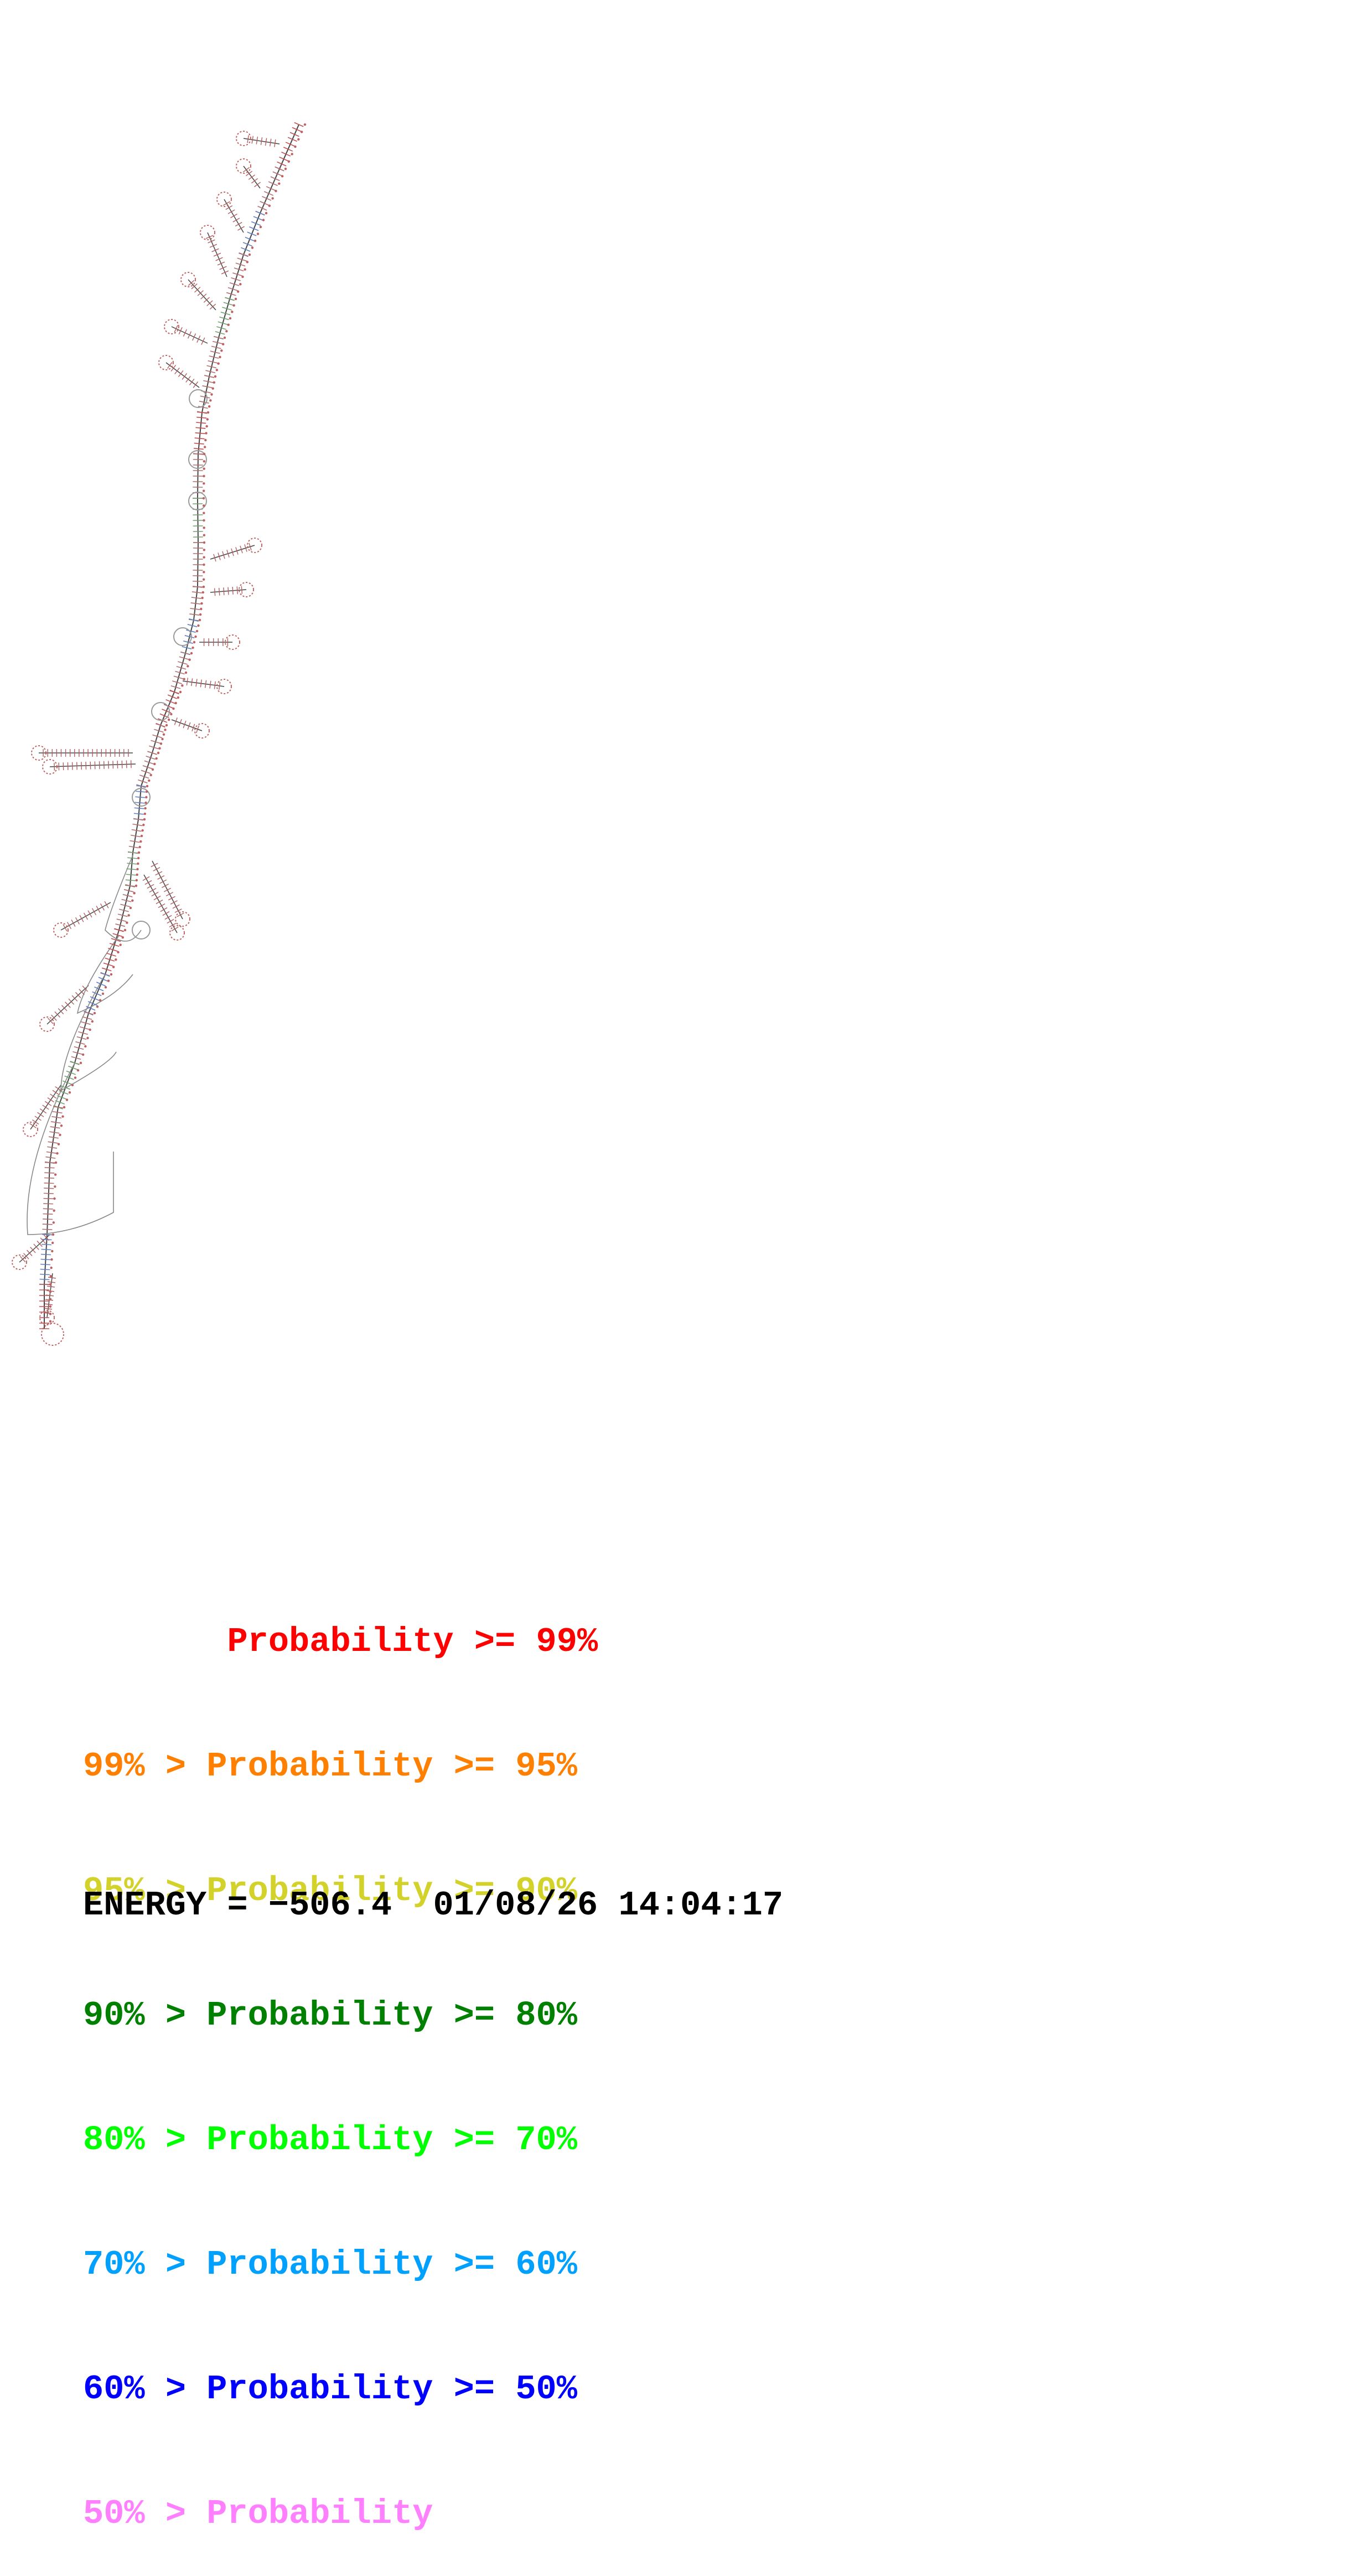 The width and height of the screenshot is (1372, 2576). I want to click on backbone-spine, so click(172, 727).